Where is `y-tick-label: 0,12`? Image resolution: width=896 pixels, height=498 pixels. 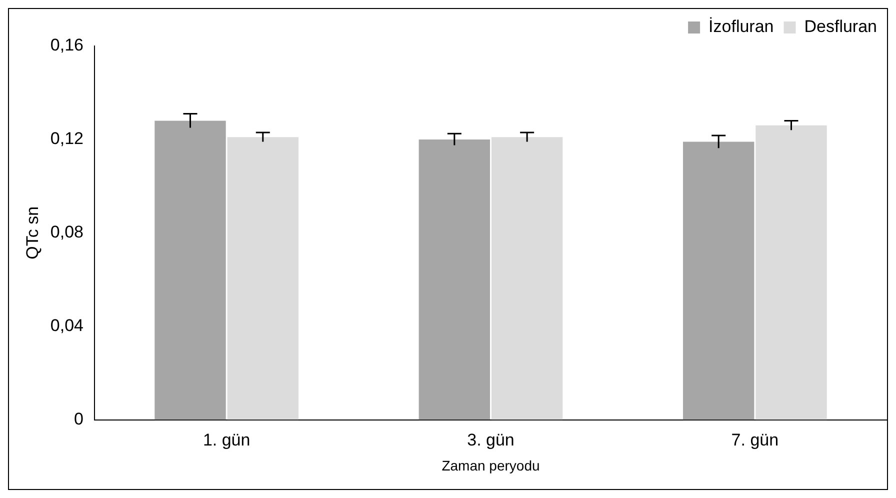
y-tick-label: 0,12 is located at coordinates (67, 138).